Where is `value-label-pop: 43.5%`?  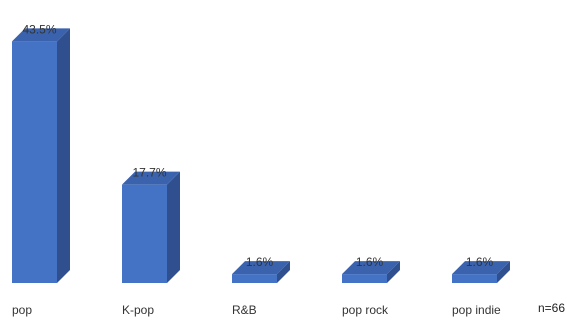 value-label-pop: 43.5% is located at coordinates (39, 29).